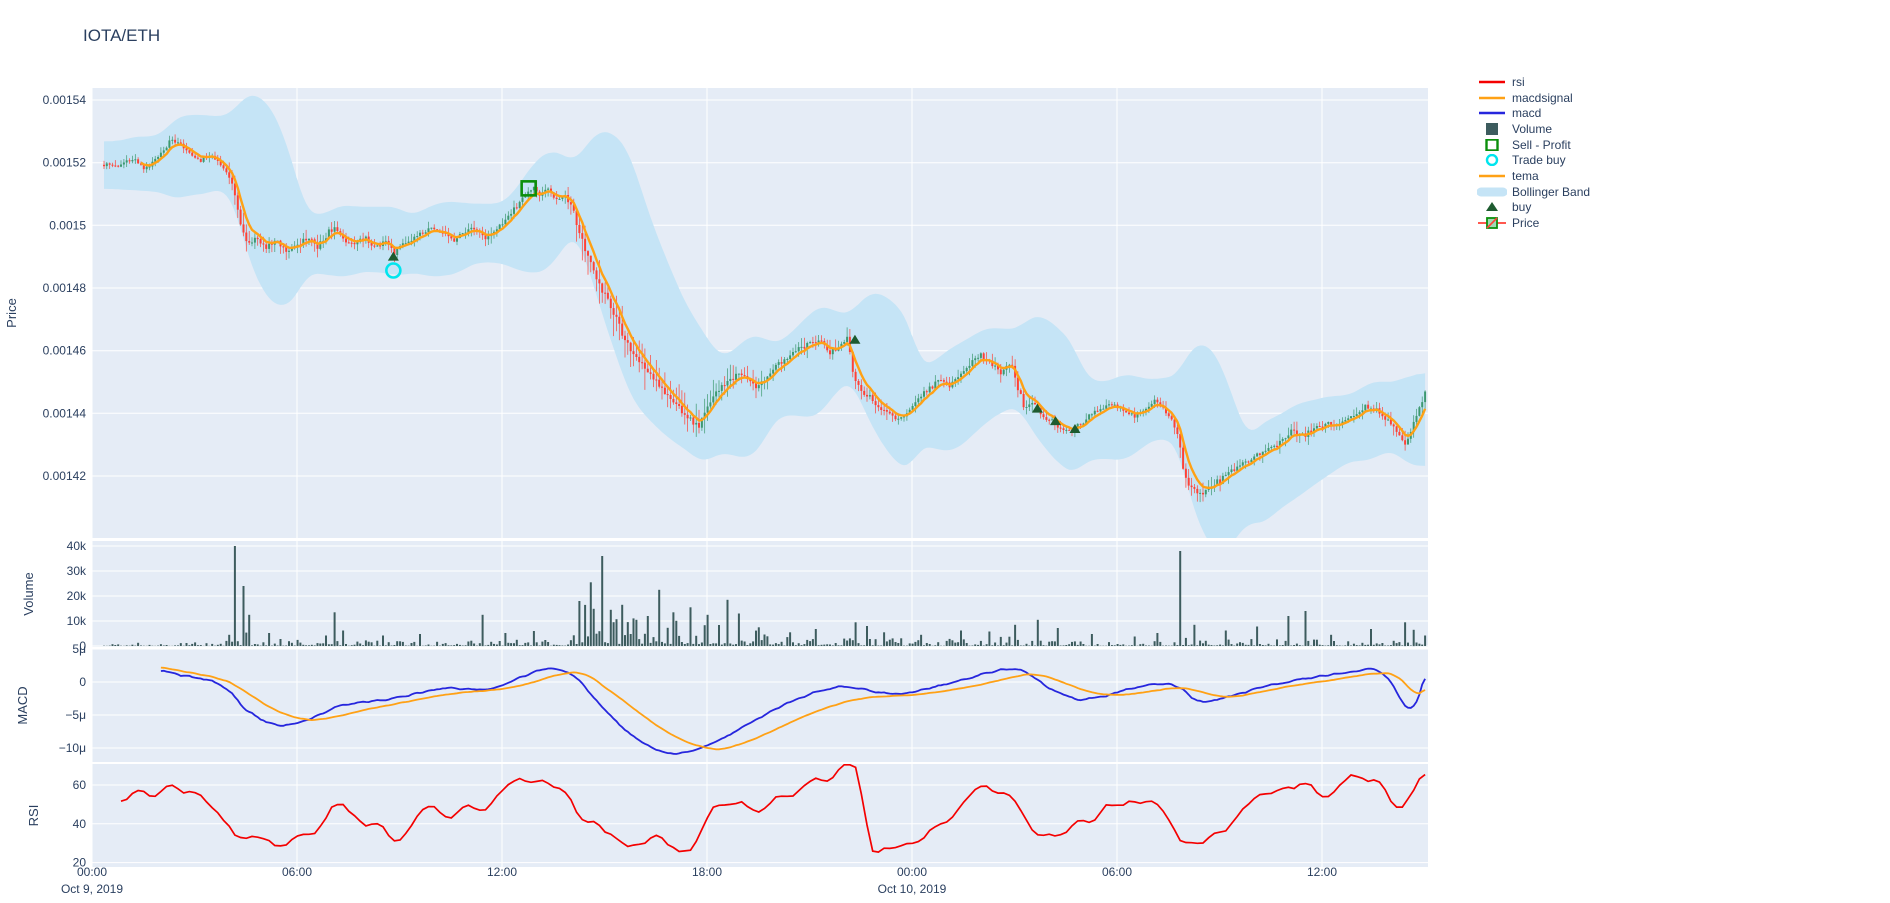 Image resolution: width=1890 pixels, height=903 pixels. What do you see at coordinates (67, 225) in the screenshot?
I see `price-tick-label: 0.0015` at bounding box center [67, 225].